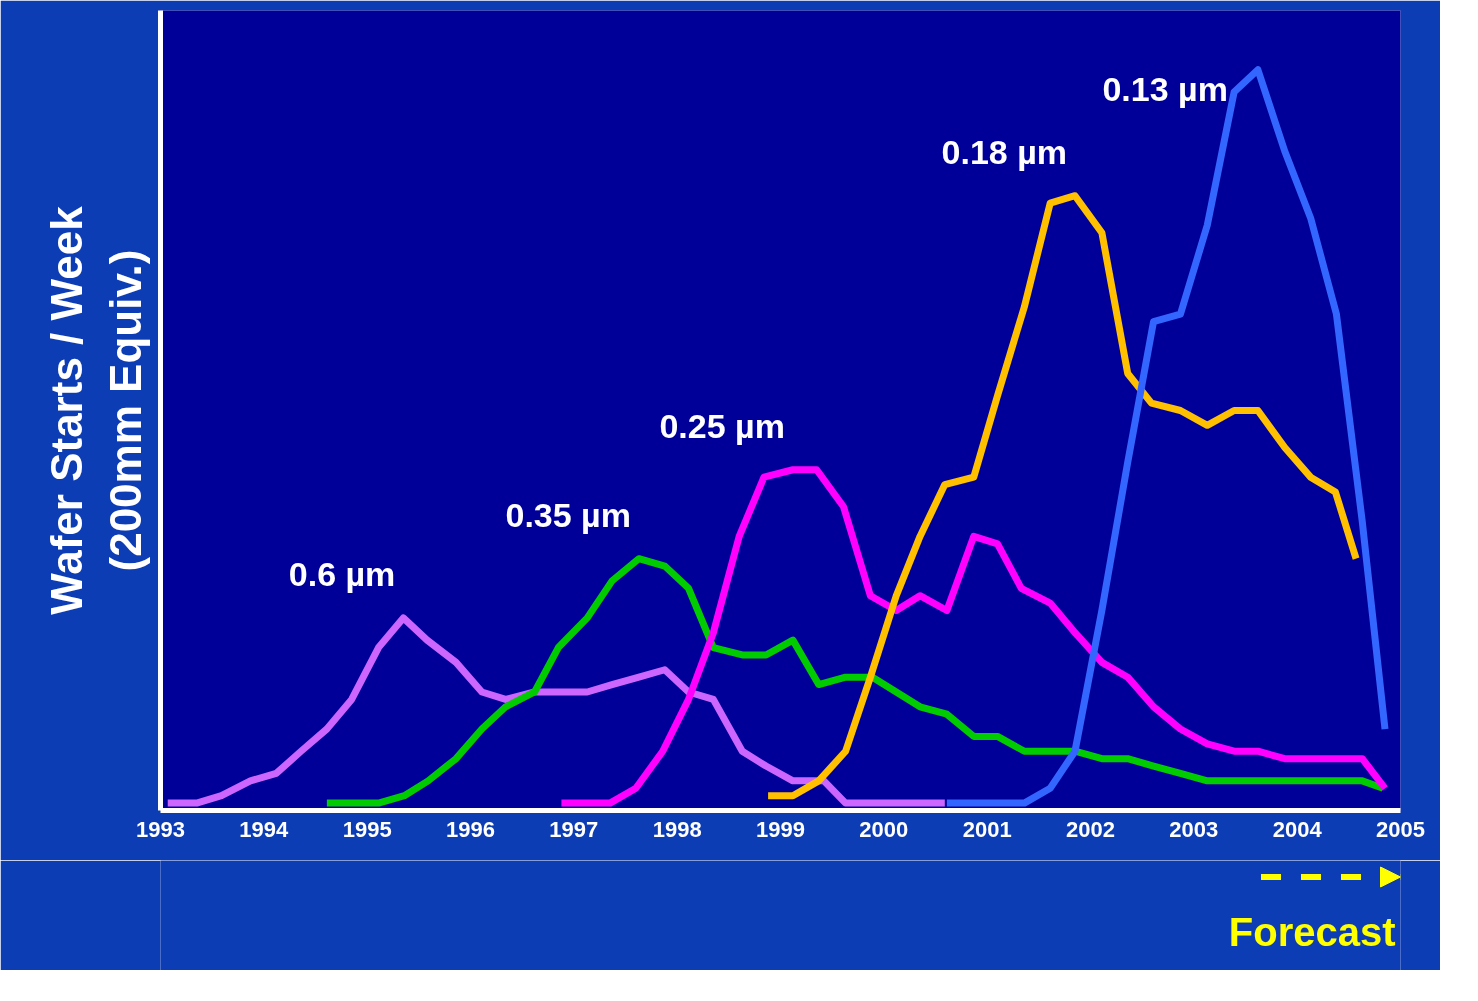  What do you see at coordinates (1194, 829) in the screenshot?
I see `x-tick-label: 2003` at bounding box center [1194, 829].